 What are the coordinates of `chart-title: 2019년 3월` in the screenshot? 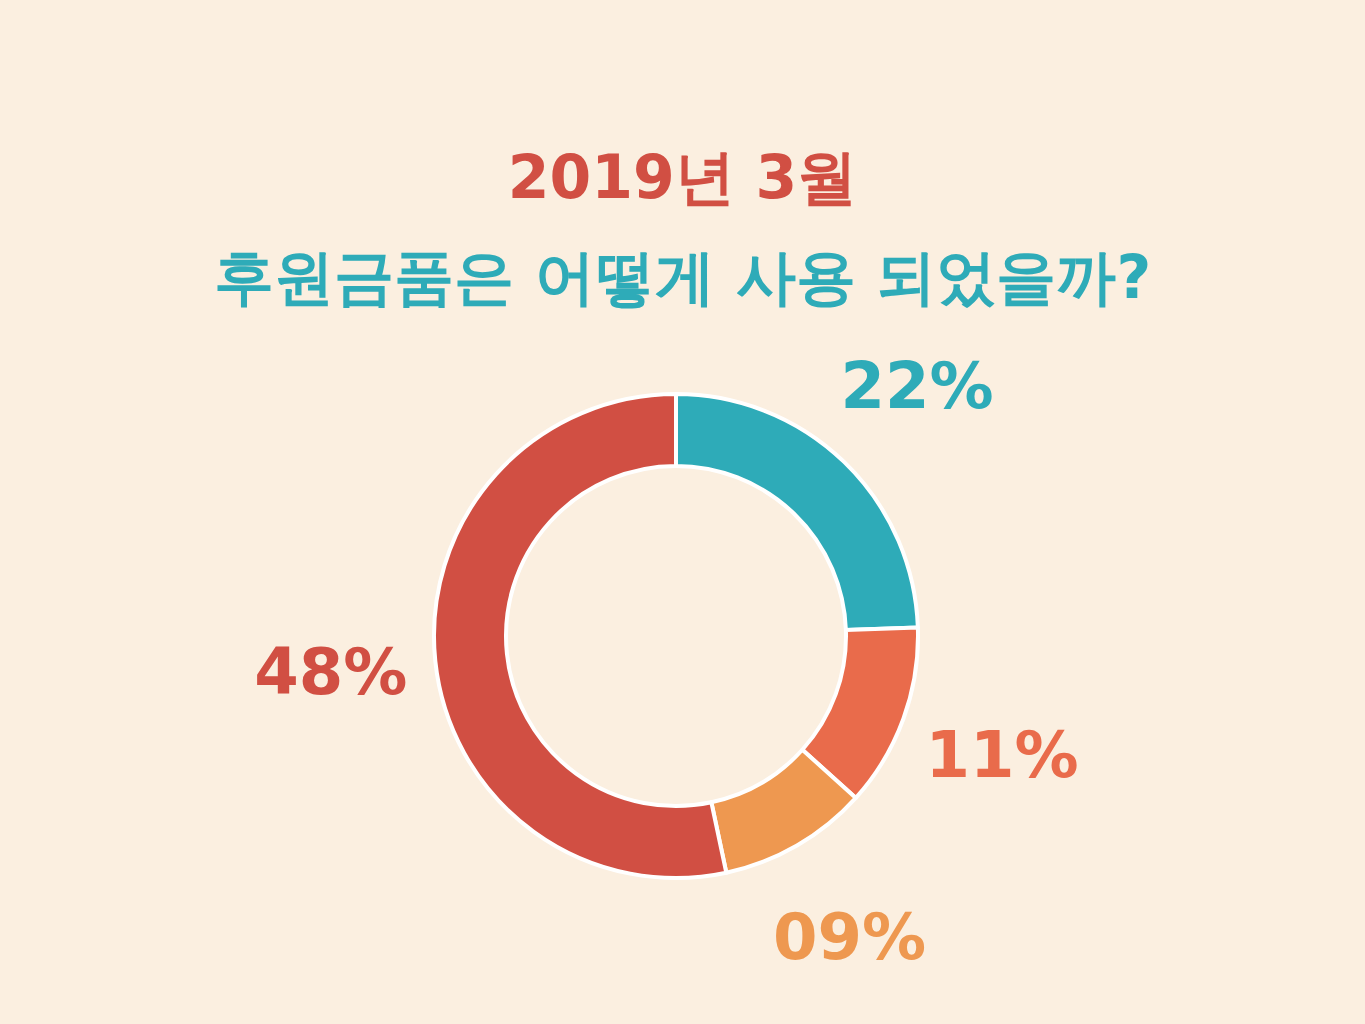 It's located at (682, 177).